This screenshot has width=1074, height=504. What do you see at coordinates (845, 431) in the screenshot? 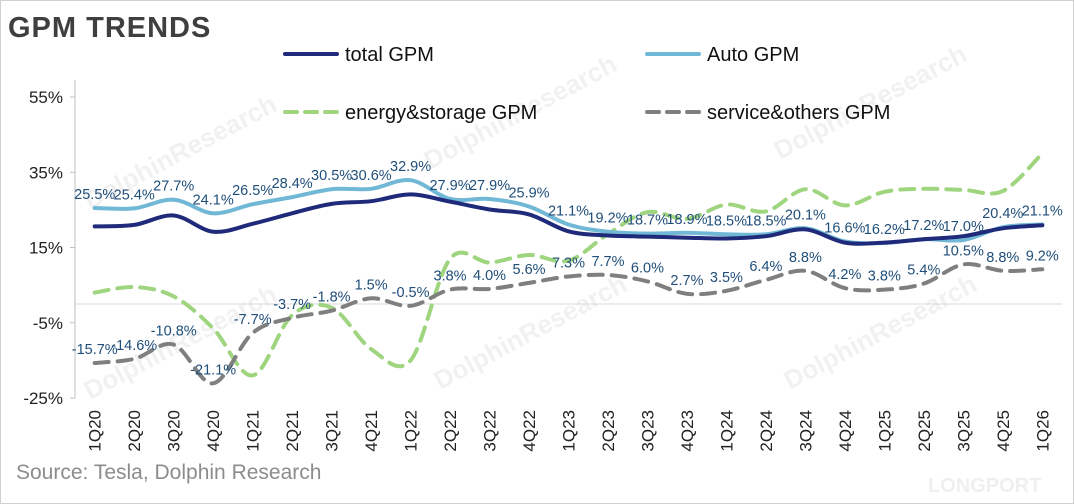
I see `x-tick-label: 4Q24` at bounding box center [845, 431].